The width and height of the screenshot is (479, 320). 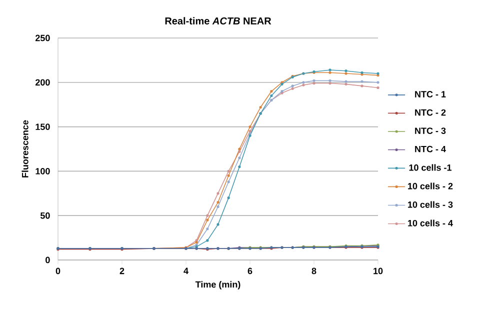 I want to click on y-tick-label: 0, so click(x=48, y=260).